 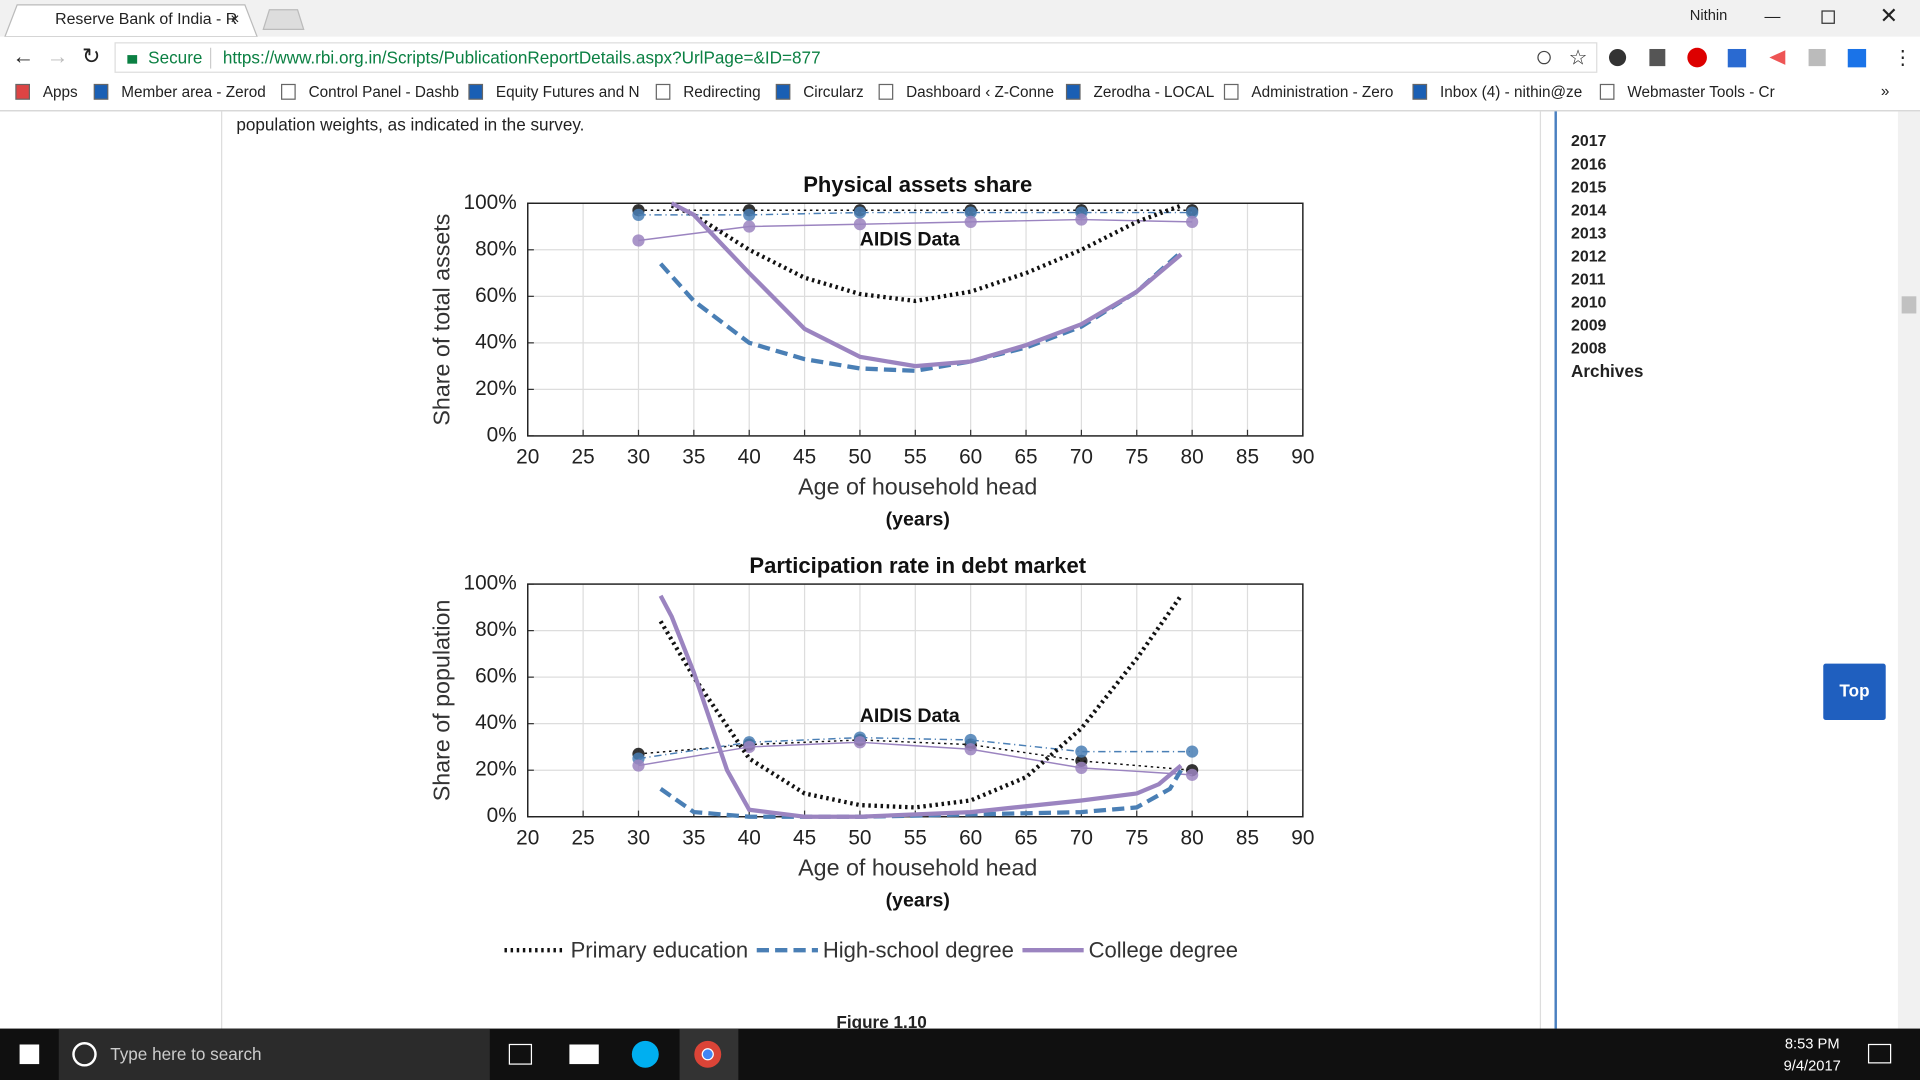 I want to click on minimize: —, so click(x=1772, y=16).